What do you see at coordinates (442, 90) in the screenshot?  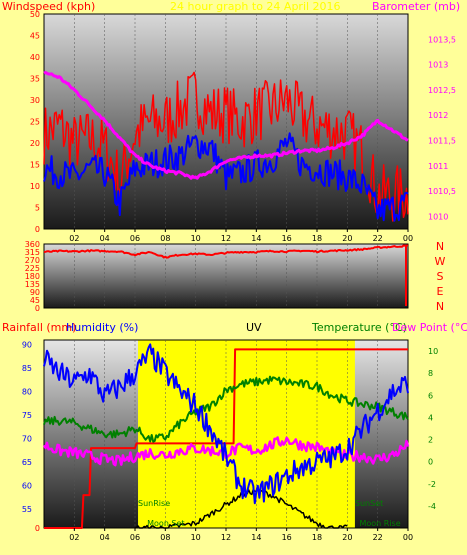 I see `y-tick-label-right: 1012,5` at bounding box center [442, 90].